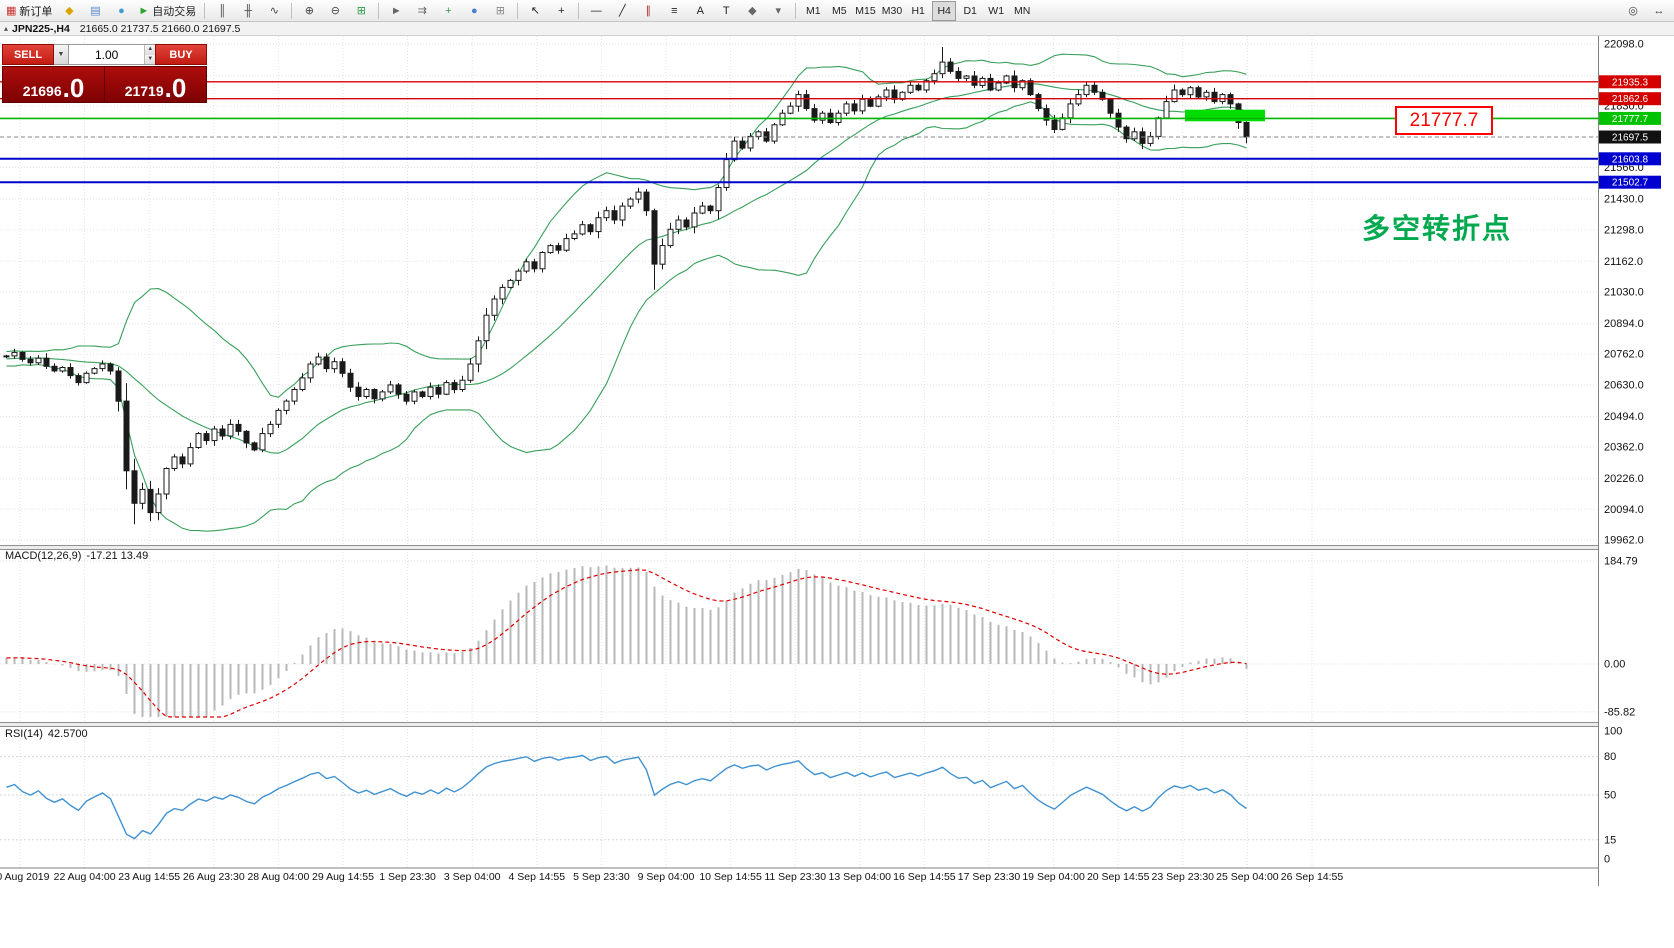 The height and width of the screenshot is (948, 1674). What do you see at coordinates (1624, 200) in the screenshot?
I see `svg-text: 21430.0` at bounding box center [1624, 200].